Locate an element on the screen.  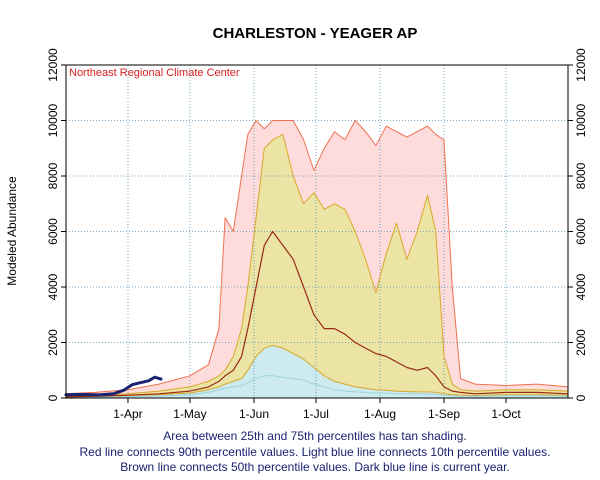
x-tick-label: 1-Jul is located at coordinates (316, 414).